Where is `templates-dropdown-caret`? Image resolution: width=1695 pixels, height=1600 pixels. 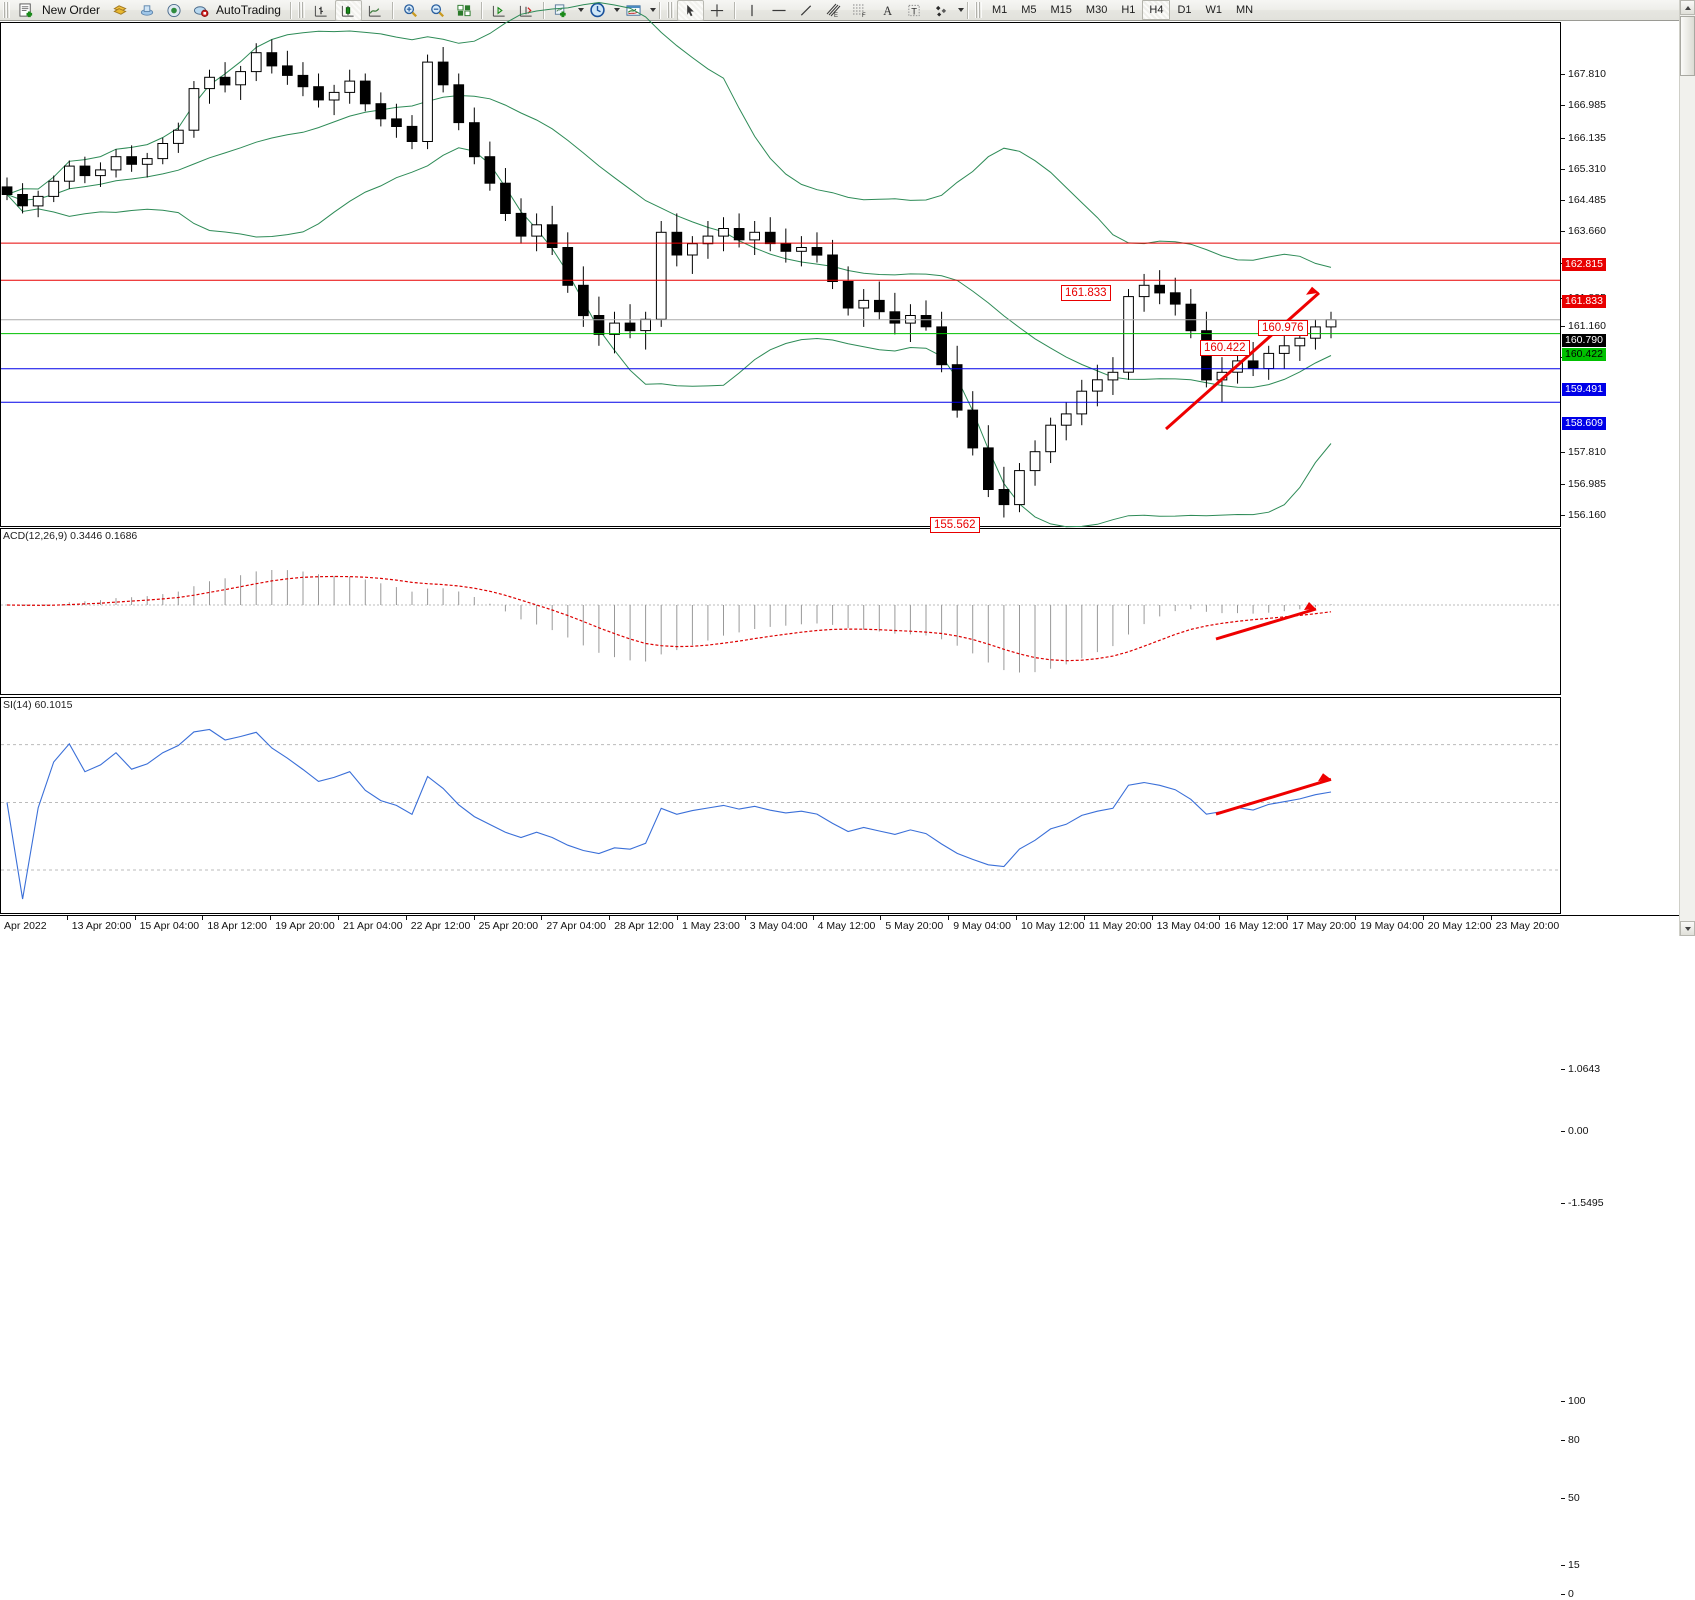
templates-dropdown-caret is located at coordinates (652, 10).